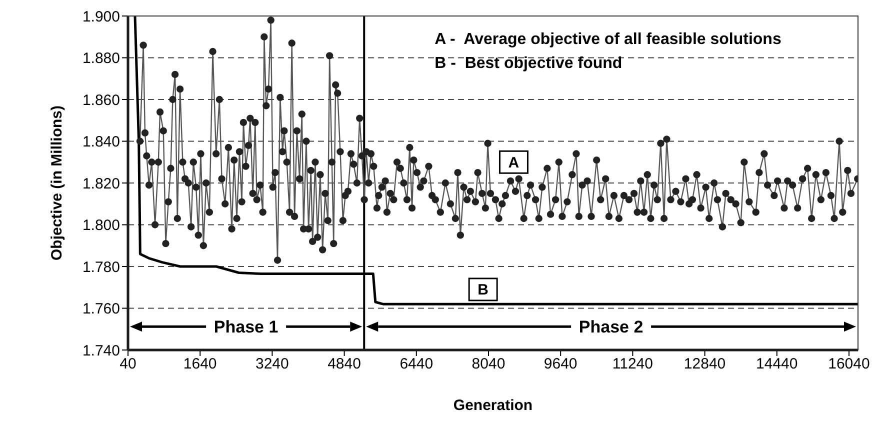 Image resolution: width=883 pixels, height=431 pixels. I want to click on annotation: B, so click(483, 290).